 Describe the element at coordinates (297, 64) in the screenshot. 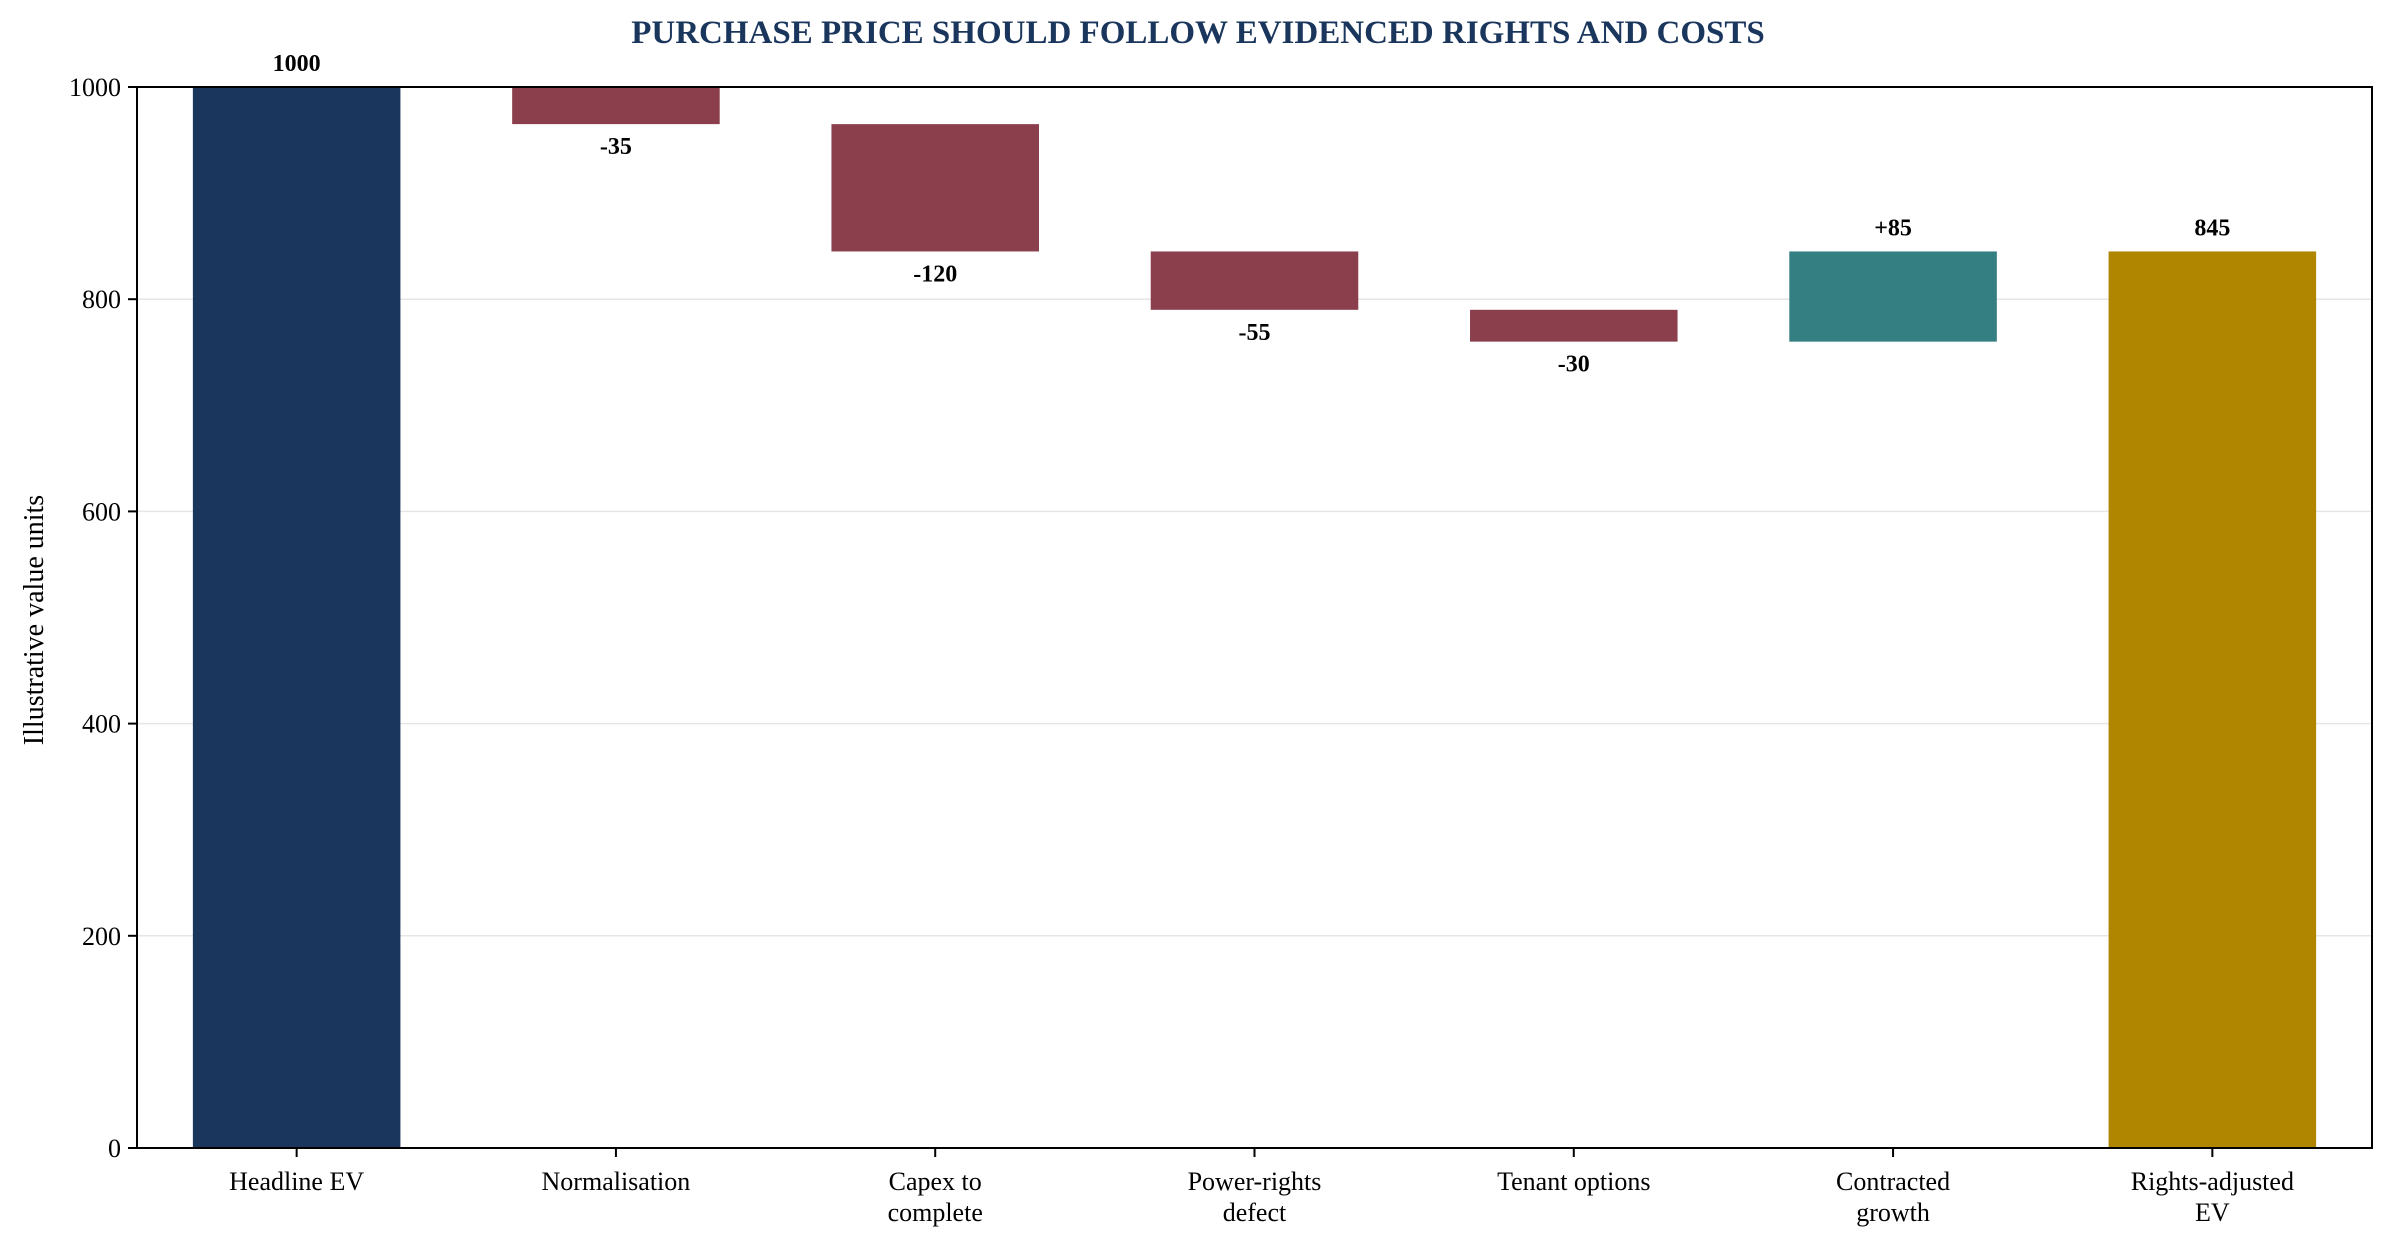

I see `data-label-1: 1000` at that location.